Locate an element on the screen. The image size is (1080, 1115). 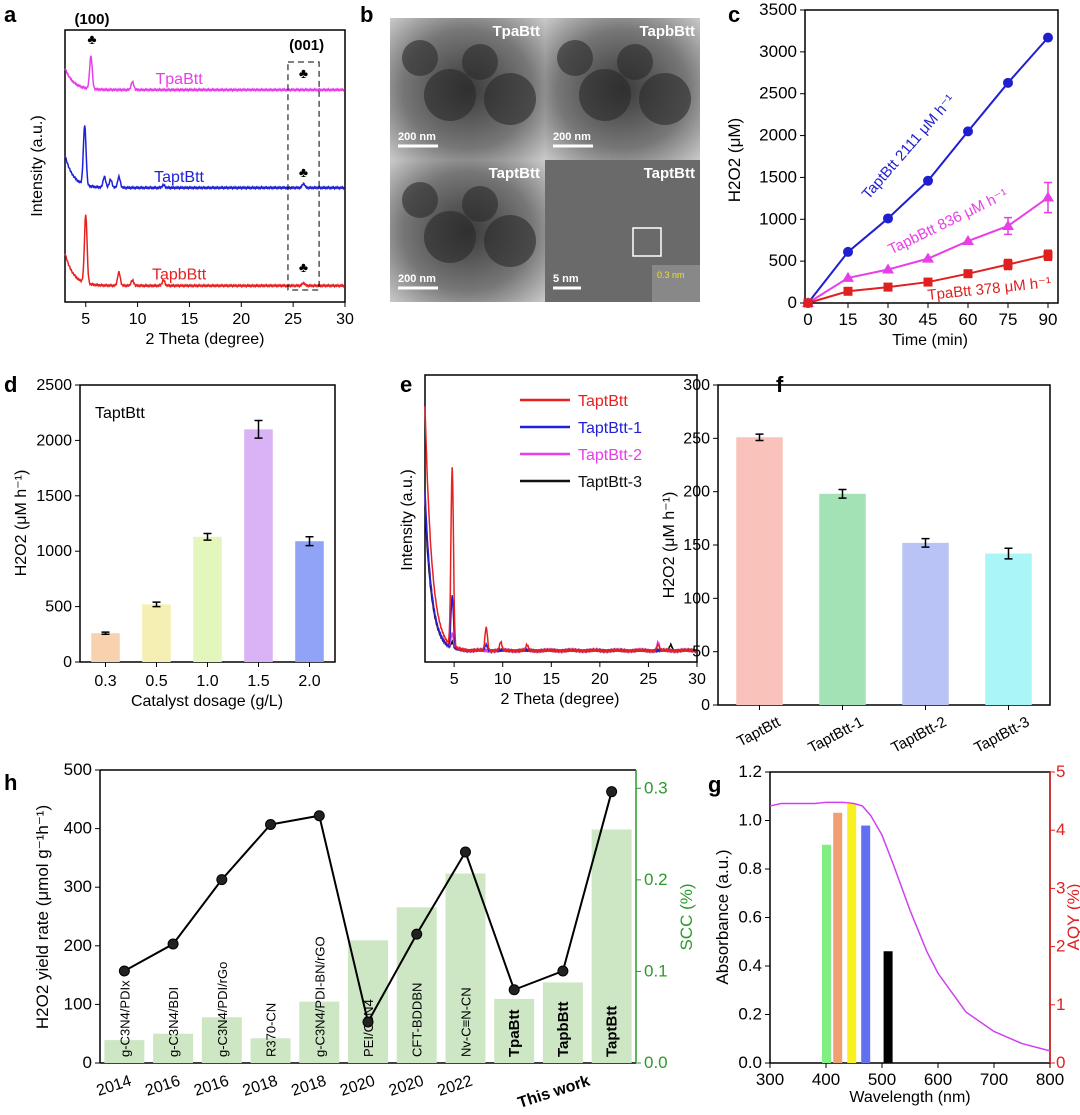
lattice-spacing-label: 0.3 nm is located at coordinates (671, 275).